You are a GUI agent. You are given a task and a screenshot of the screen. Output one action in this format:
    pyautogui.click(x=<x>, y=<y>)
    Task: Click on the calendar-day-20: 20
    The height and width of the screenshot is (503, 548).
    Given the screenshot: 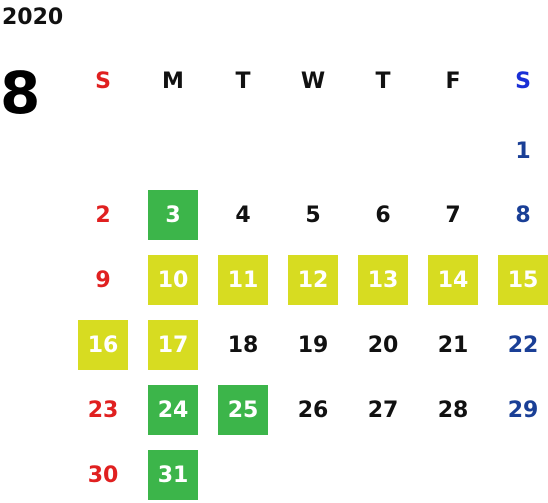 What is the action you would take?
    pyautogui.click(x=383, y=345)
    